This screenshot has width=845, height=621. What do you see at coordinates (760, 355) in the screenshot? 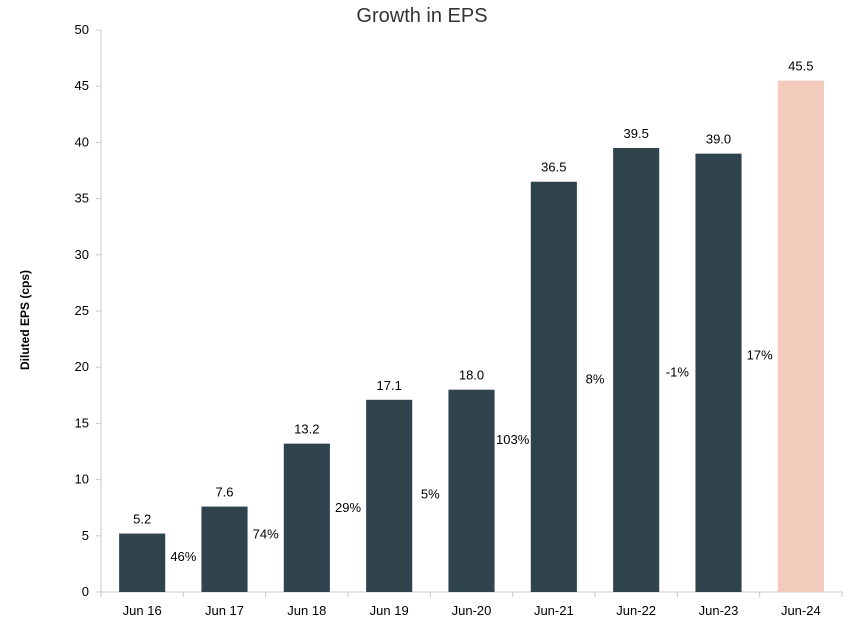
I see `growth-label: 17%` at bounding box center [760, 355].